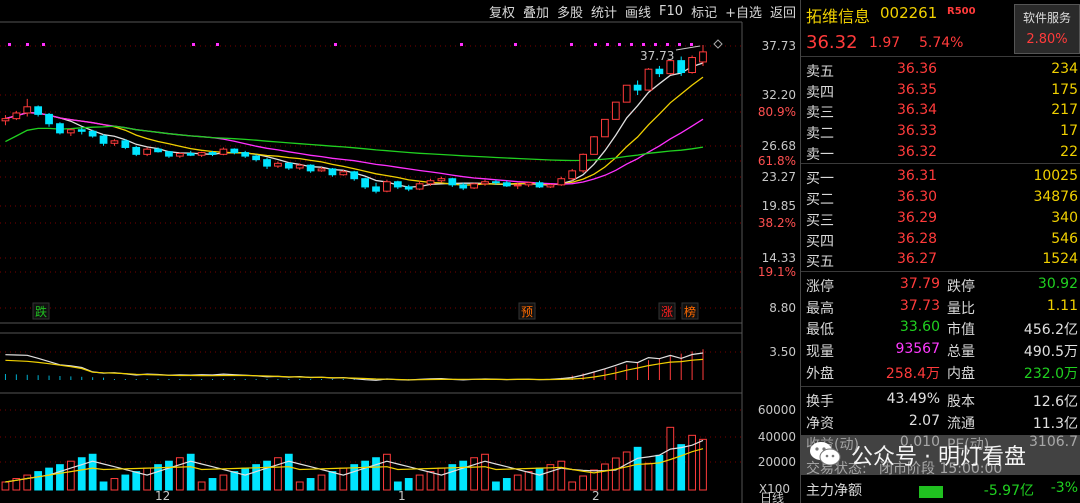 The width and height of the screenshot is (1080, 503). Describe the element at coordinates (772, 497) in the screenshot. I see `period-label: 日线` at that location.